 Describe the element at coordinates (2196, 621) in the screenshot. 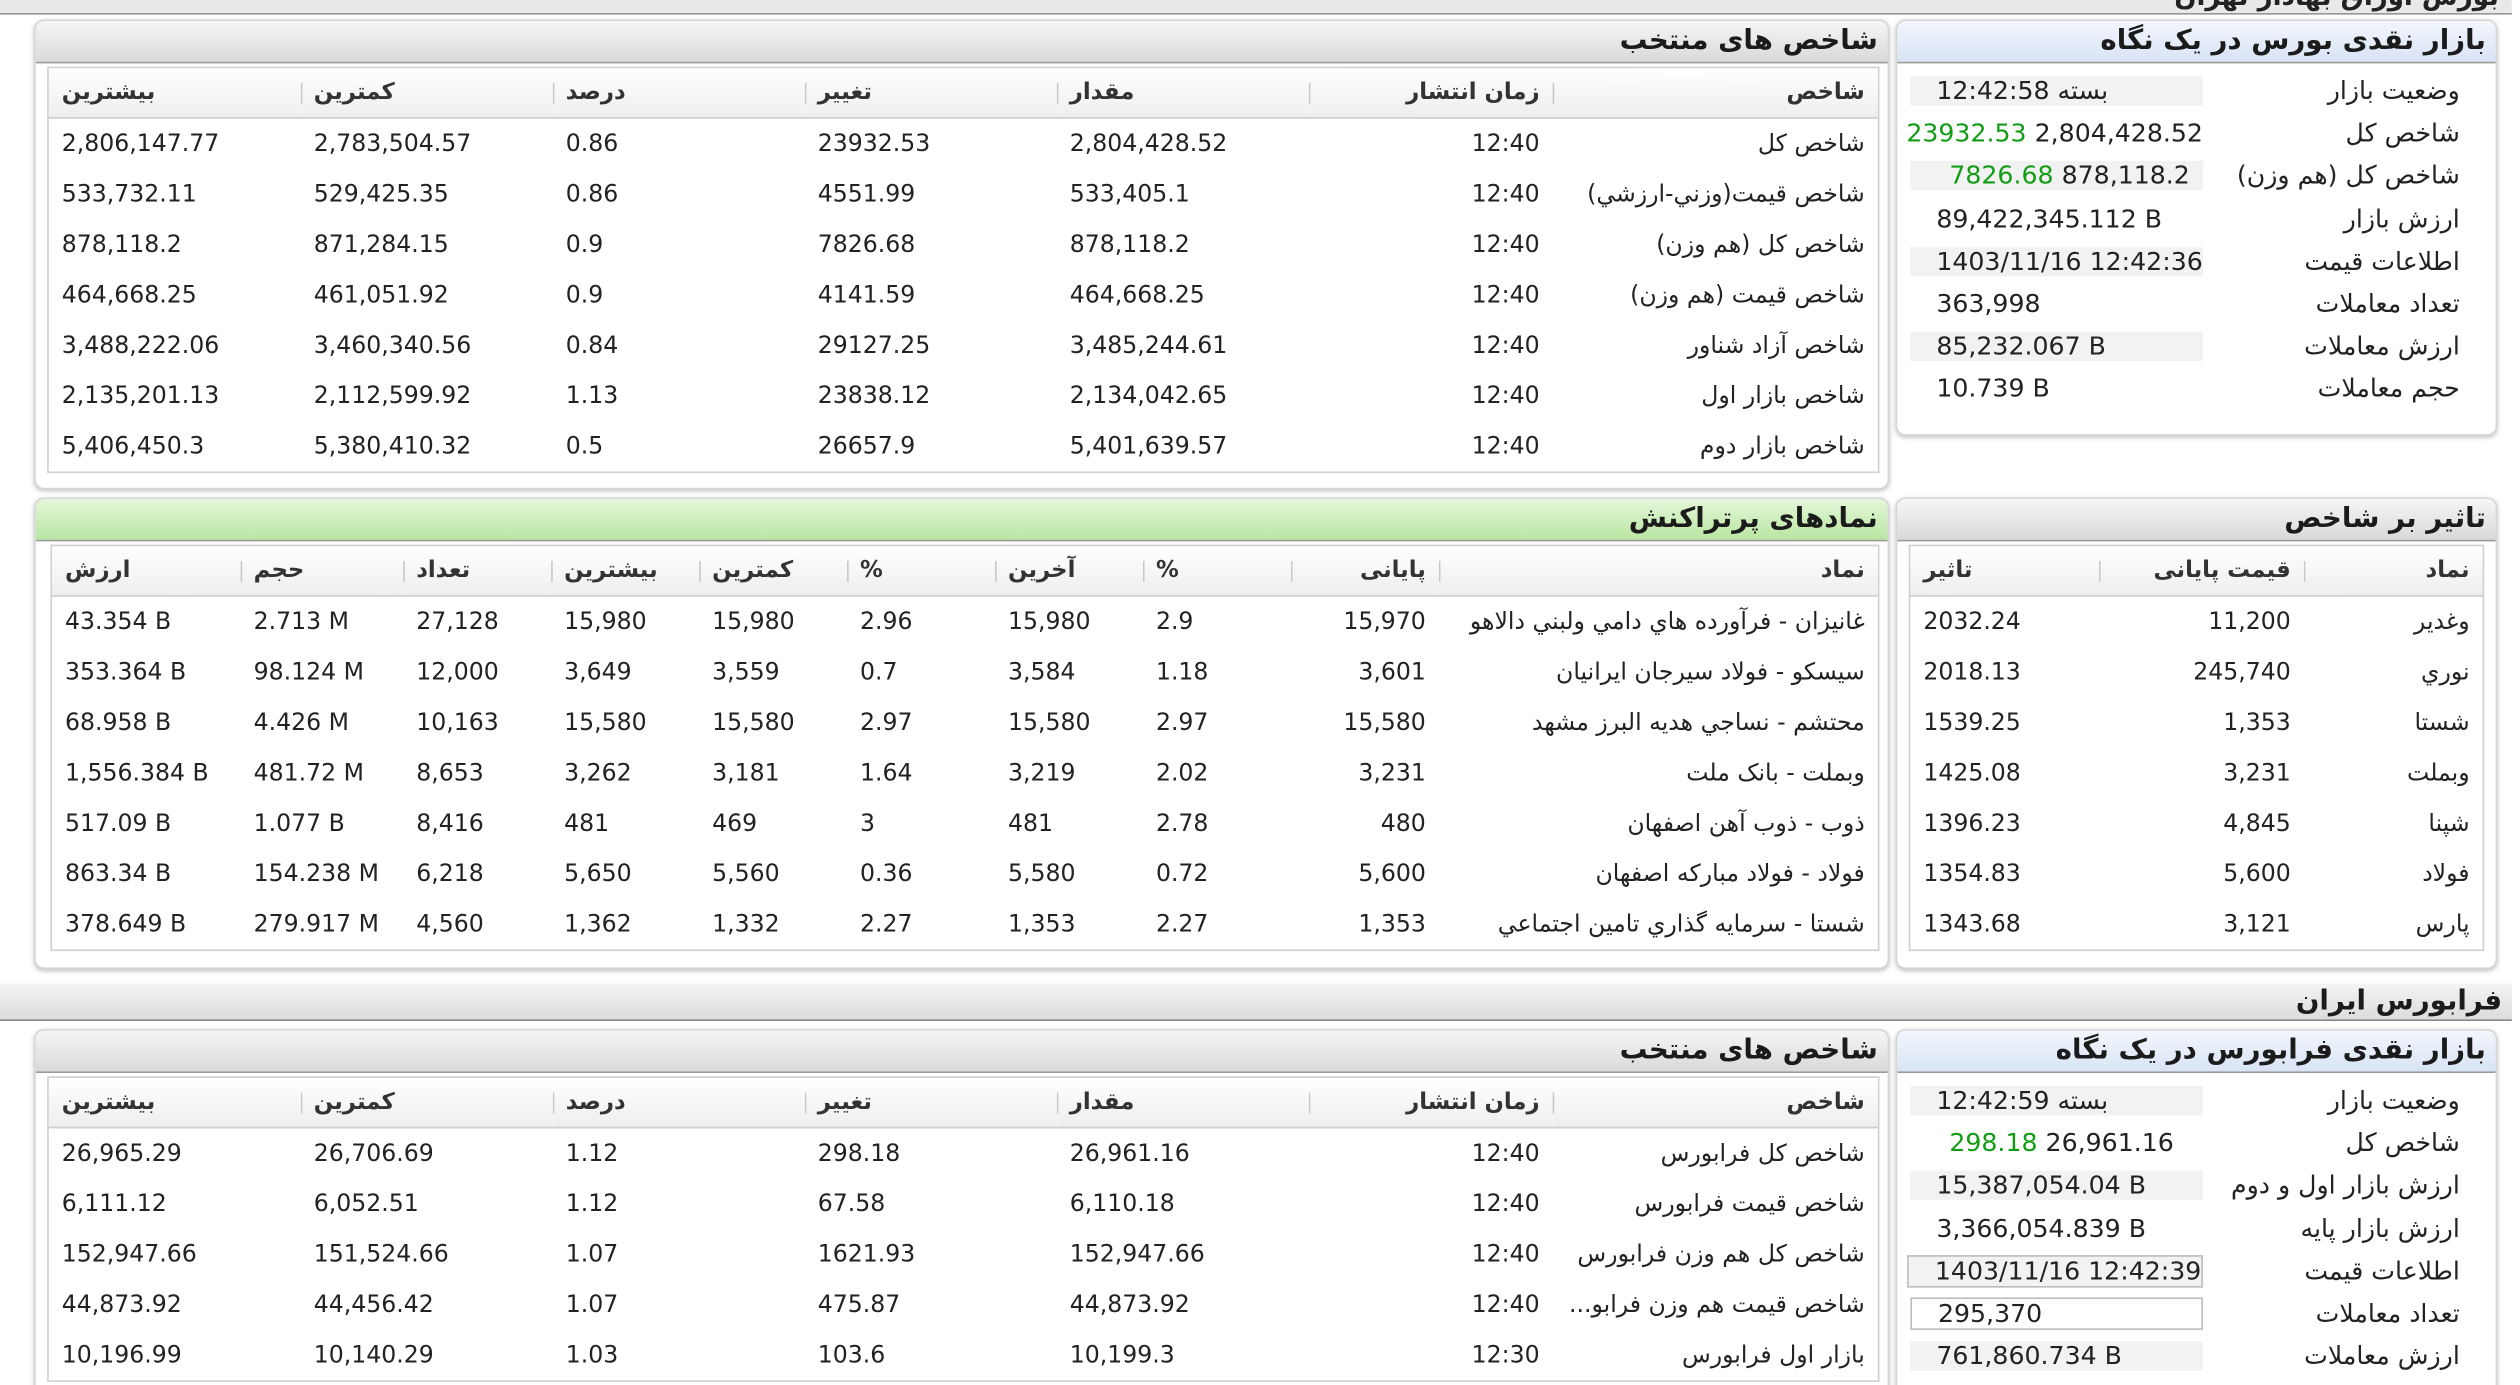

I see `tse-impact-row: وغدير 11,200 2032.24` at that location.